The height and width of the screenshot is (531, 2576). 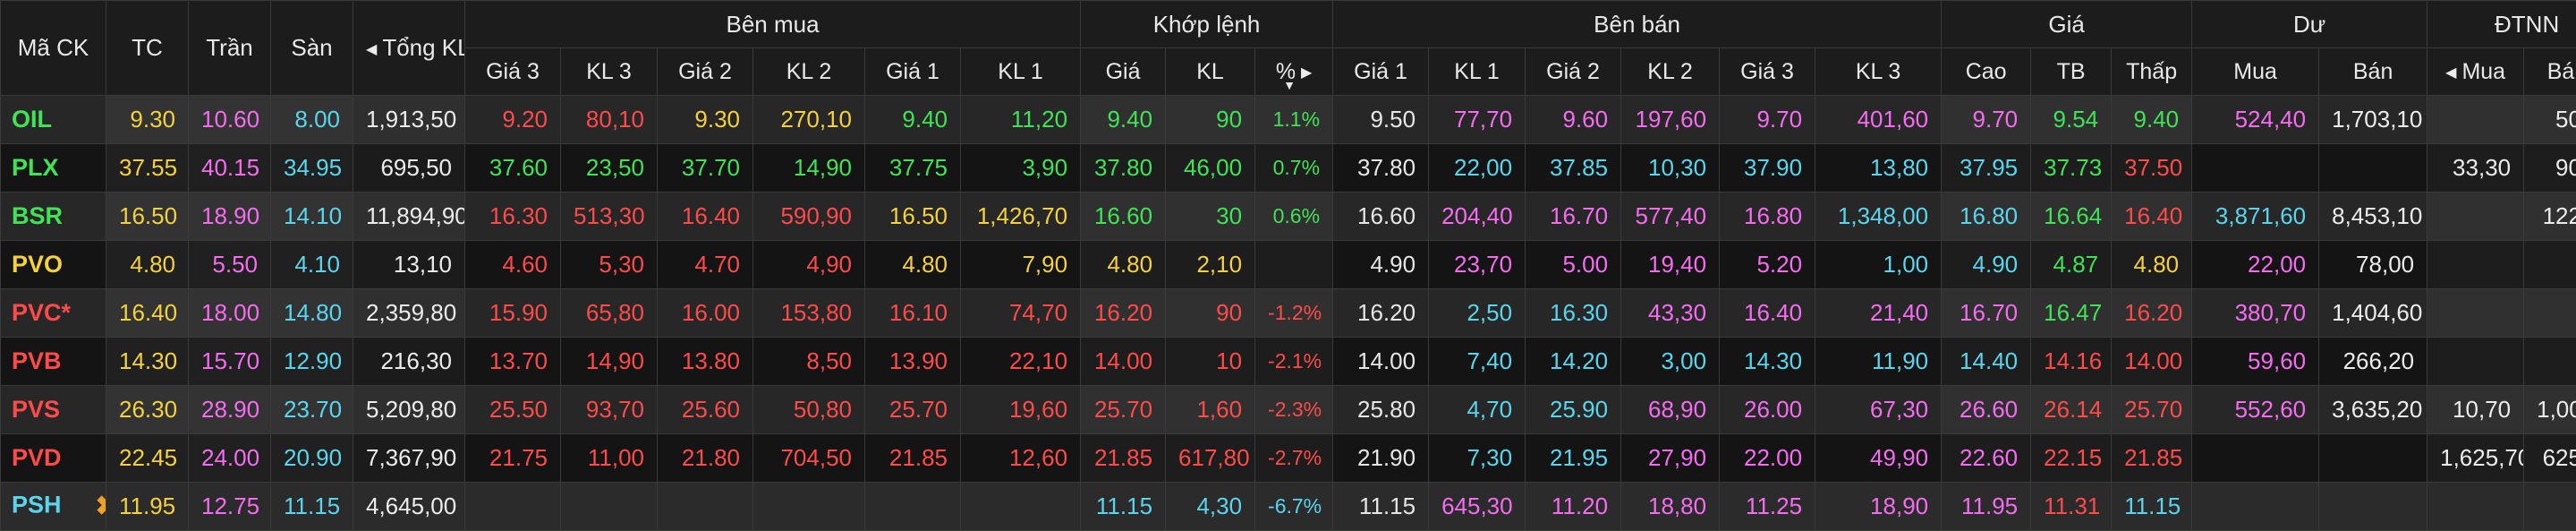 I want to click on ask-price3-cell: 16.40, so click(x=1767, y=313).